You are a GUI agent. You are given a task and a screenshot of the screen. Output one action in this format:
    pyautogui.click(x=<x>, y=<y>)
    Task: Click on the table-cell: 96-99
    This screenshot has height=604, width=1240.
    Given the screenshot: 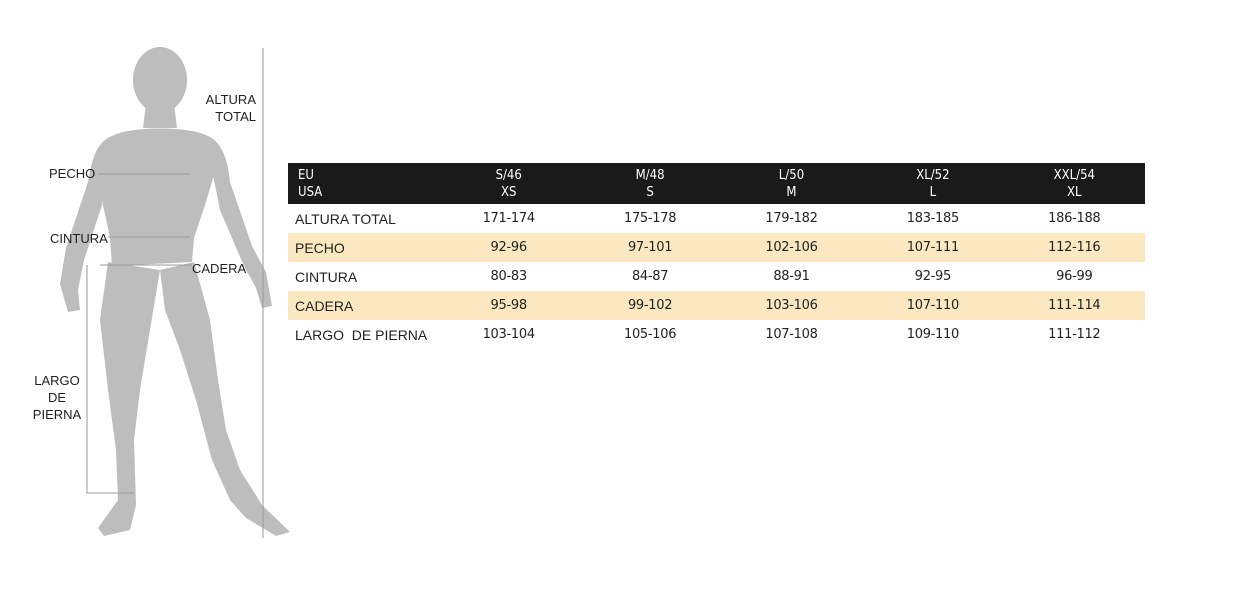 What is the action you would take?
    pyautogui.click(x=1074, y=276)
    